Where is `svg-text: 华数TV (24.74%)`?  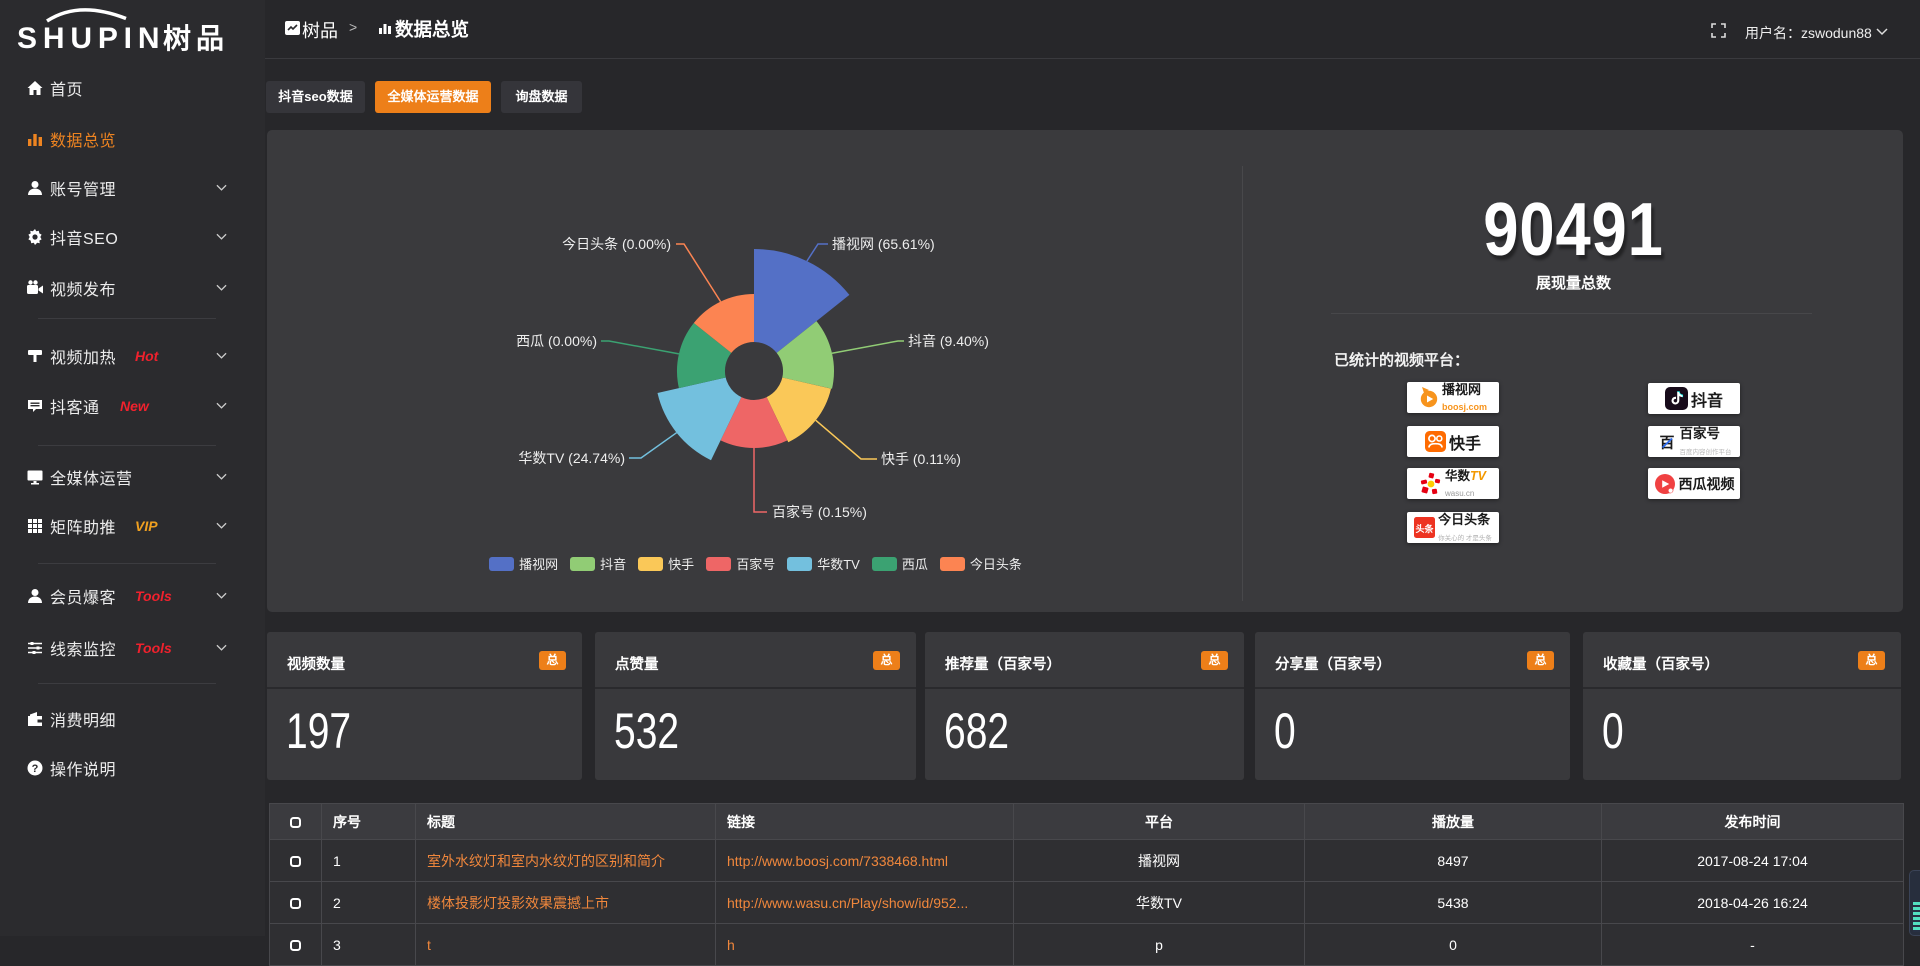
svg-text: 华数TV (24.74%) is located at coordinates (571, 458).